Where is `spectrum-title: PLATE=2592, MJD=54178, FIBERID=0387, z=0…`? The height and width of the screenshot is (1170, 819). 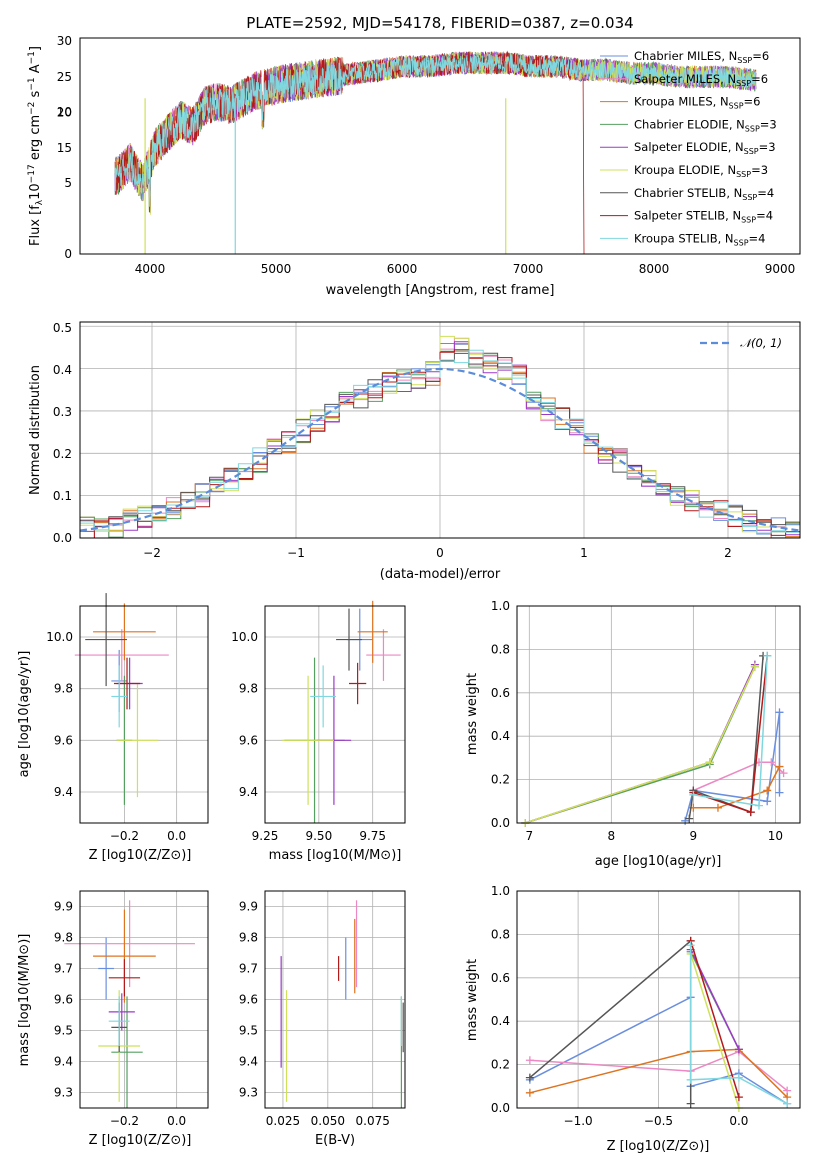 spectrum-title: PLATE=2592, MJD=54178, FIBERID=0387, z=0… is located at coordinates (439, 23).